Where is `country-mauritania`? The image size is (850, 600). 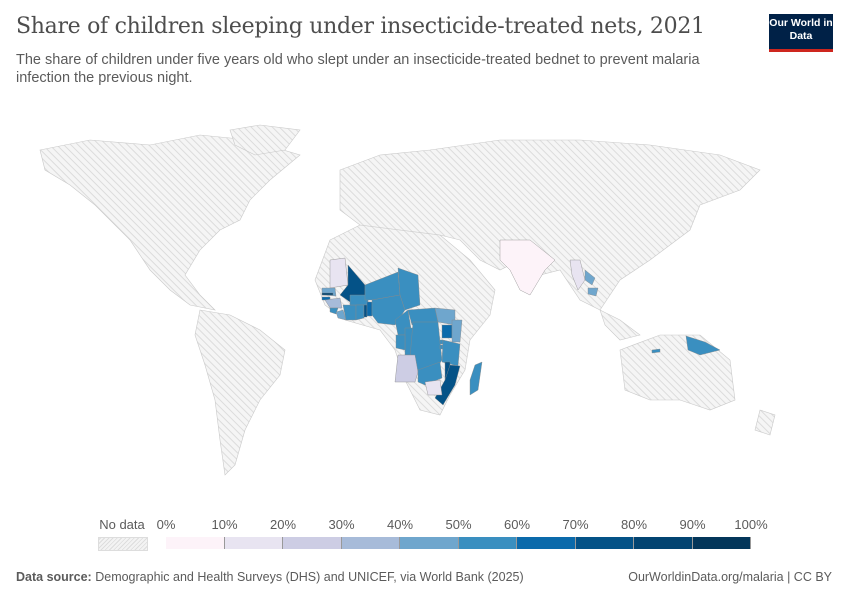 country-mauritania is located at coordinates (339, 273).